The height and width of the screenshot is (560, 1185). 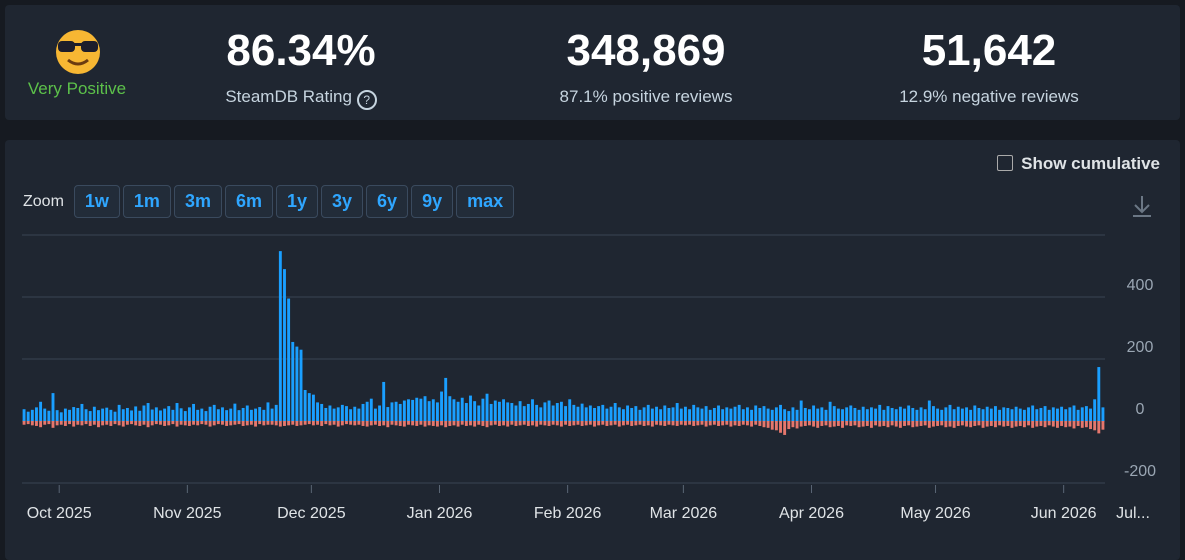 What do you see at coordinates (146, 201) in the screenshot?
I see `zoom-button: 1m` at bounding box center [146, 201].